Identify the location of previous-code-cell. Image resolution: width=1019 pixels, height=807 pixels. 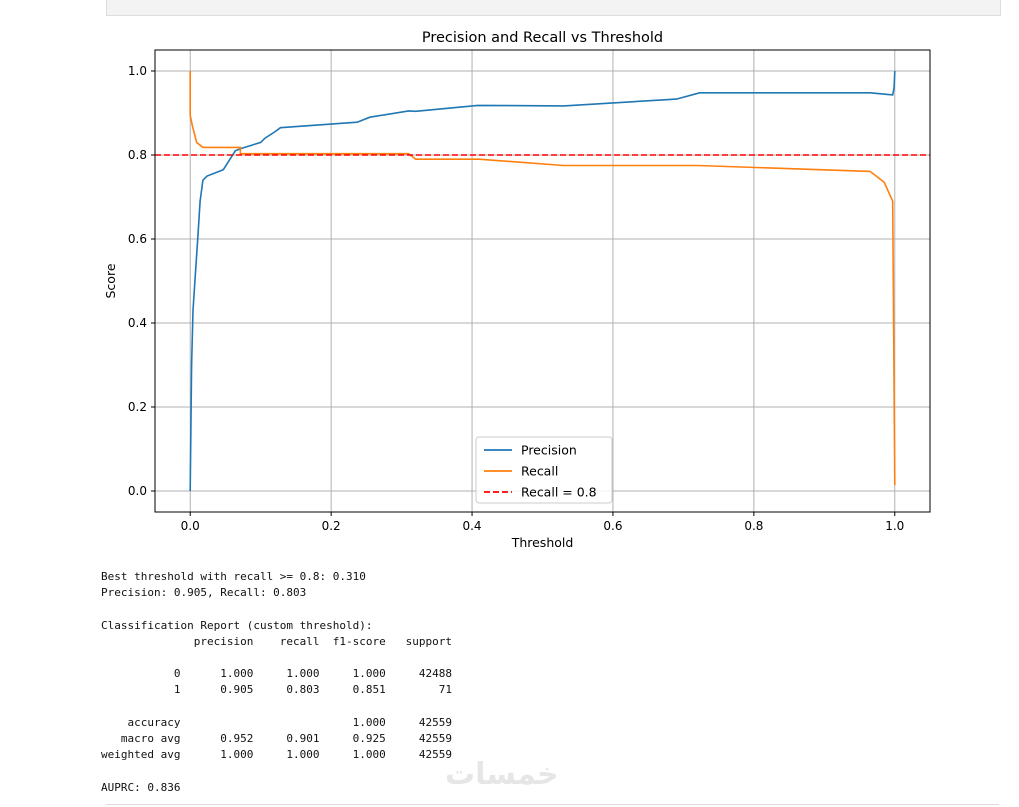
(553, 8).